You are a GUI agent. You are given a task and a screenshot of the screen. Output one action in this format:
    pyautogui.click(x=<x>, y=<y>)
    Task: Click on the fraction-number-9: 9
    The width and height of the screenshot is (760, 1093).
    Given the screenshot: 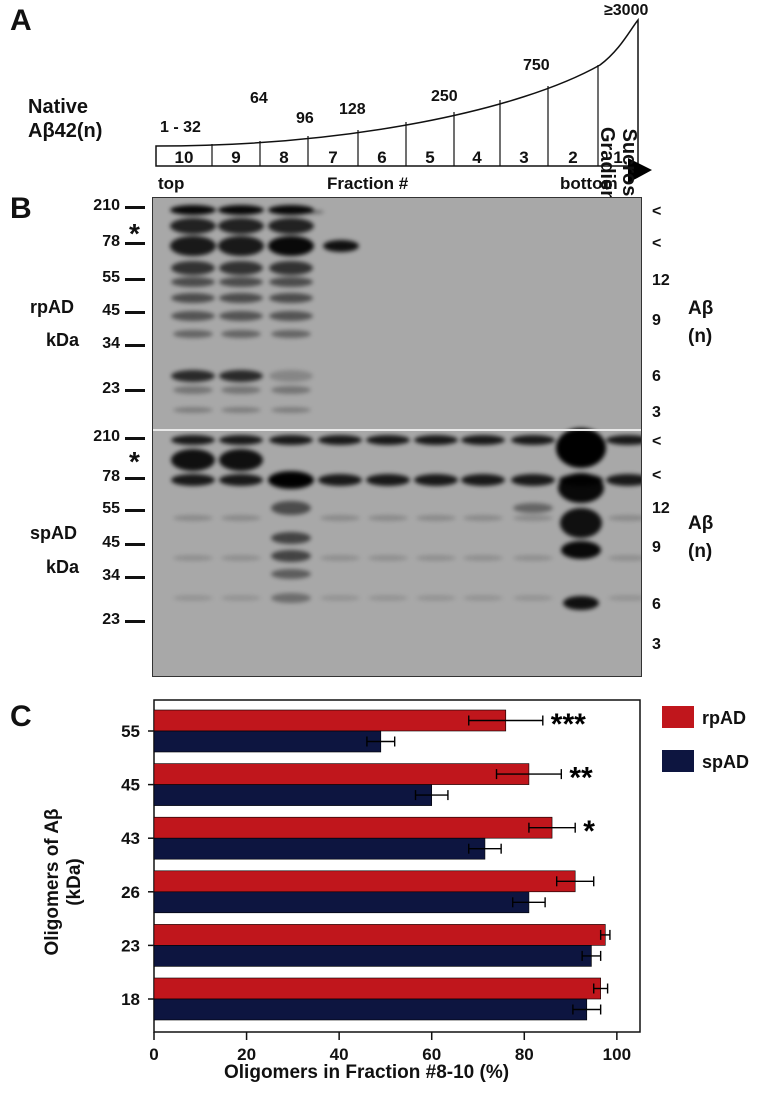 What is the action you would take?
    pyautogui.click(x=235, y=157)
    